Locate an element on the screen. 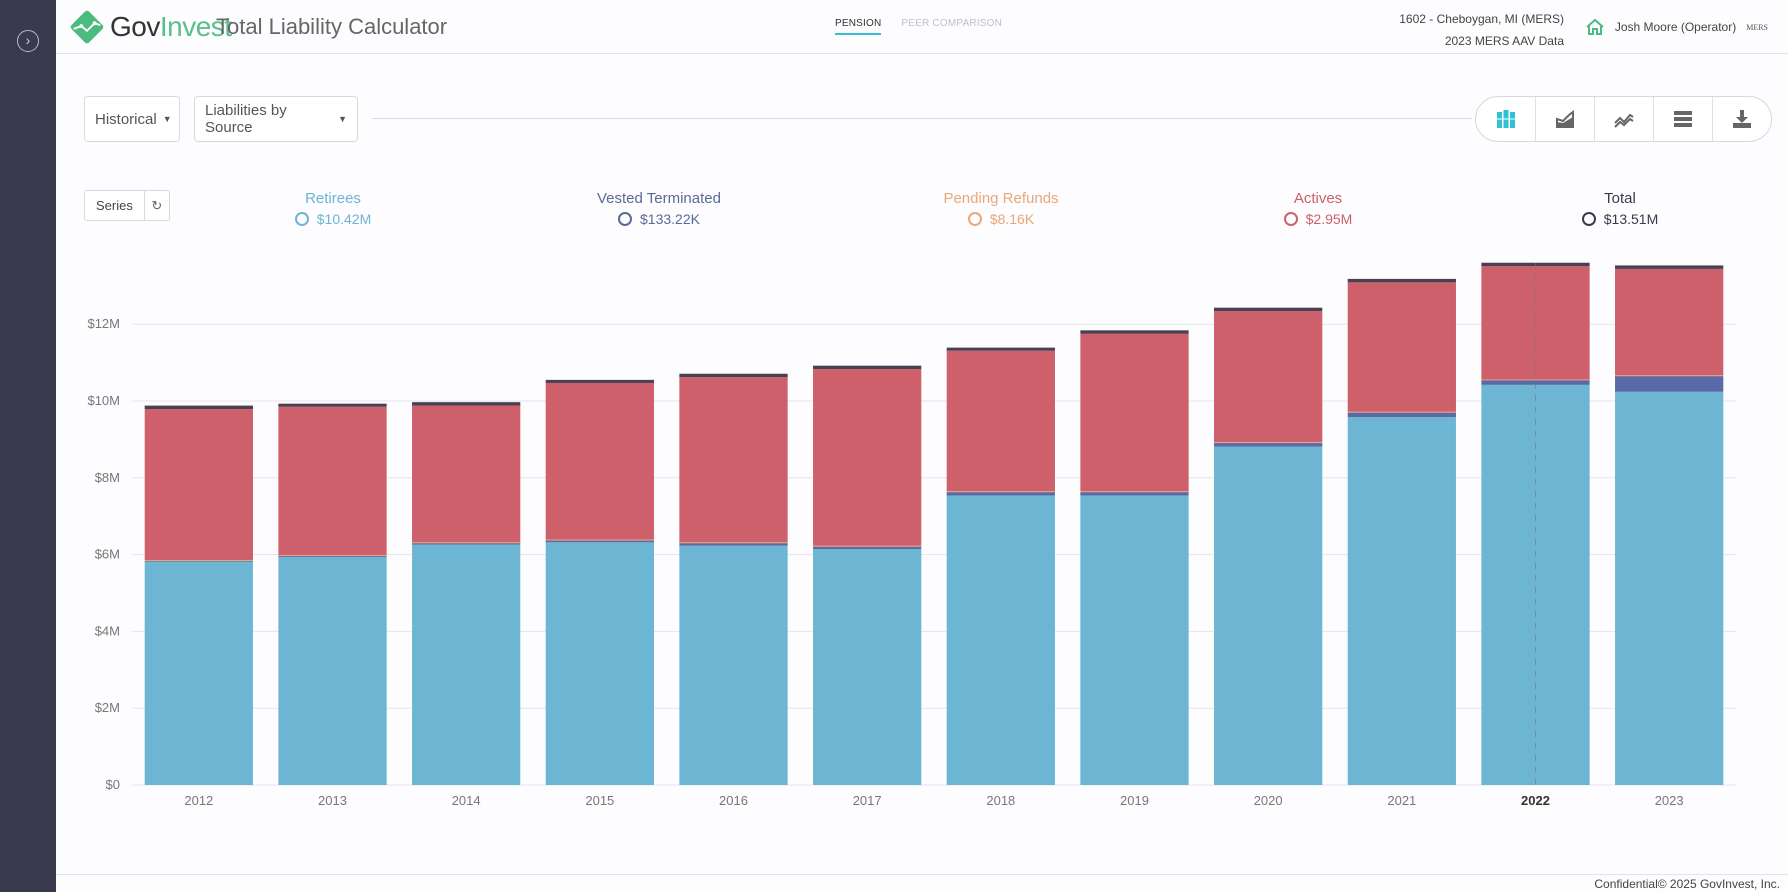  footer: Confidential© 2025 GovInvest, Inc. is located at coordinates (922, 883).